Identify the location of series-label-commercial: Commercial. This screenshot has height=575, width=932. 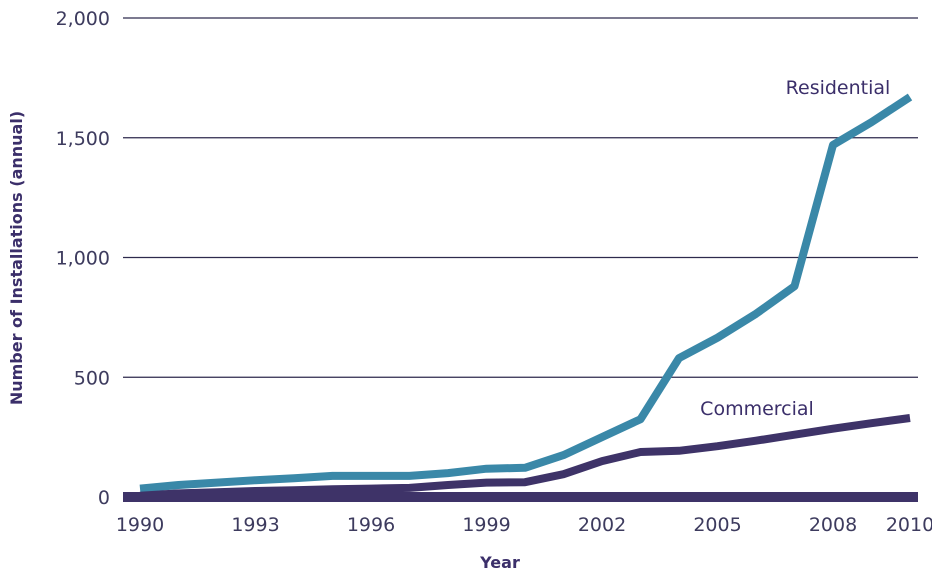
(757, 409).